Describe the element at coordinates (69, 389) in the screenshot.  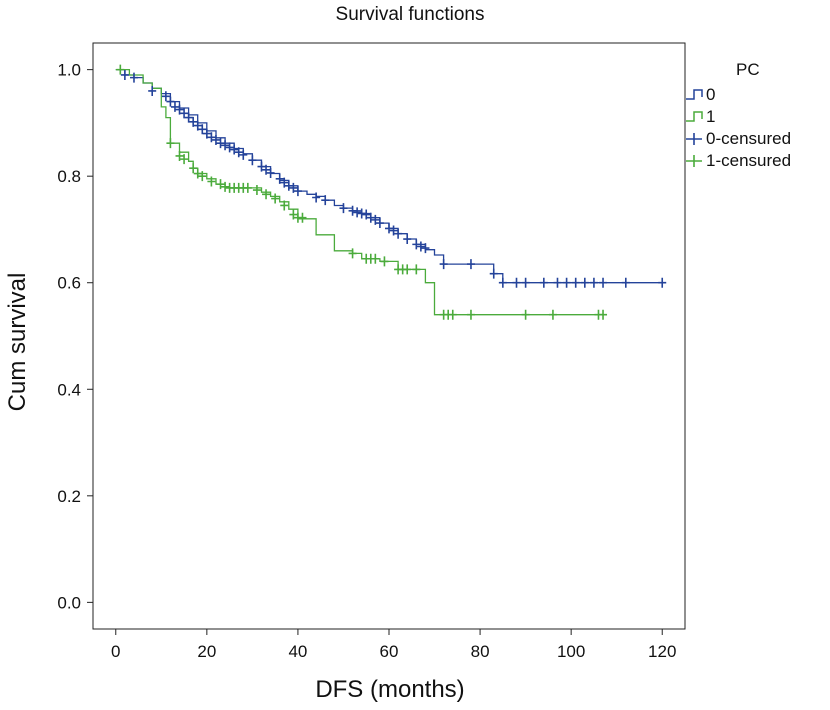
I see `y-tick-label-2: 0.4` at that location.